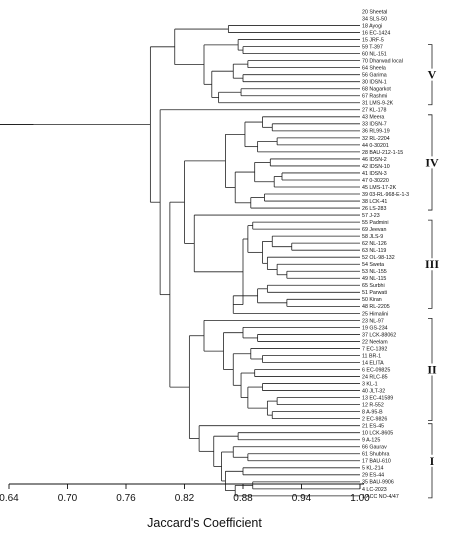 The image size is (474, 538). What do you see at coordinates (371, 356) in the screenshot?
I see `leaf-label: 11 BR-1` at bounding box center [371, 356].